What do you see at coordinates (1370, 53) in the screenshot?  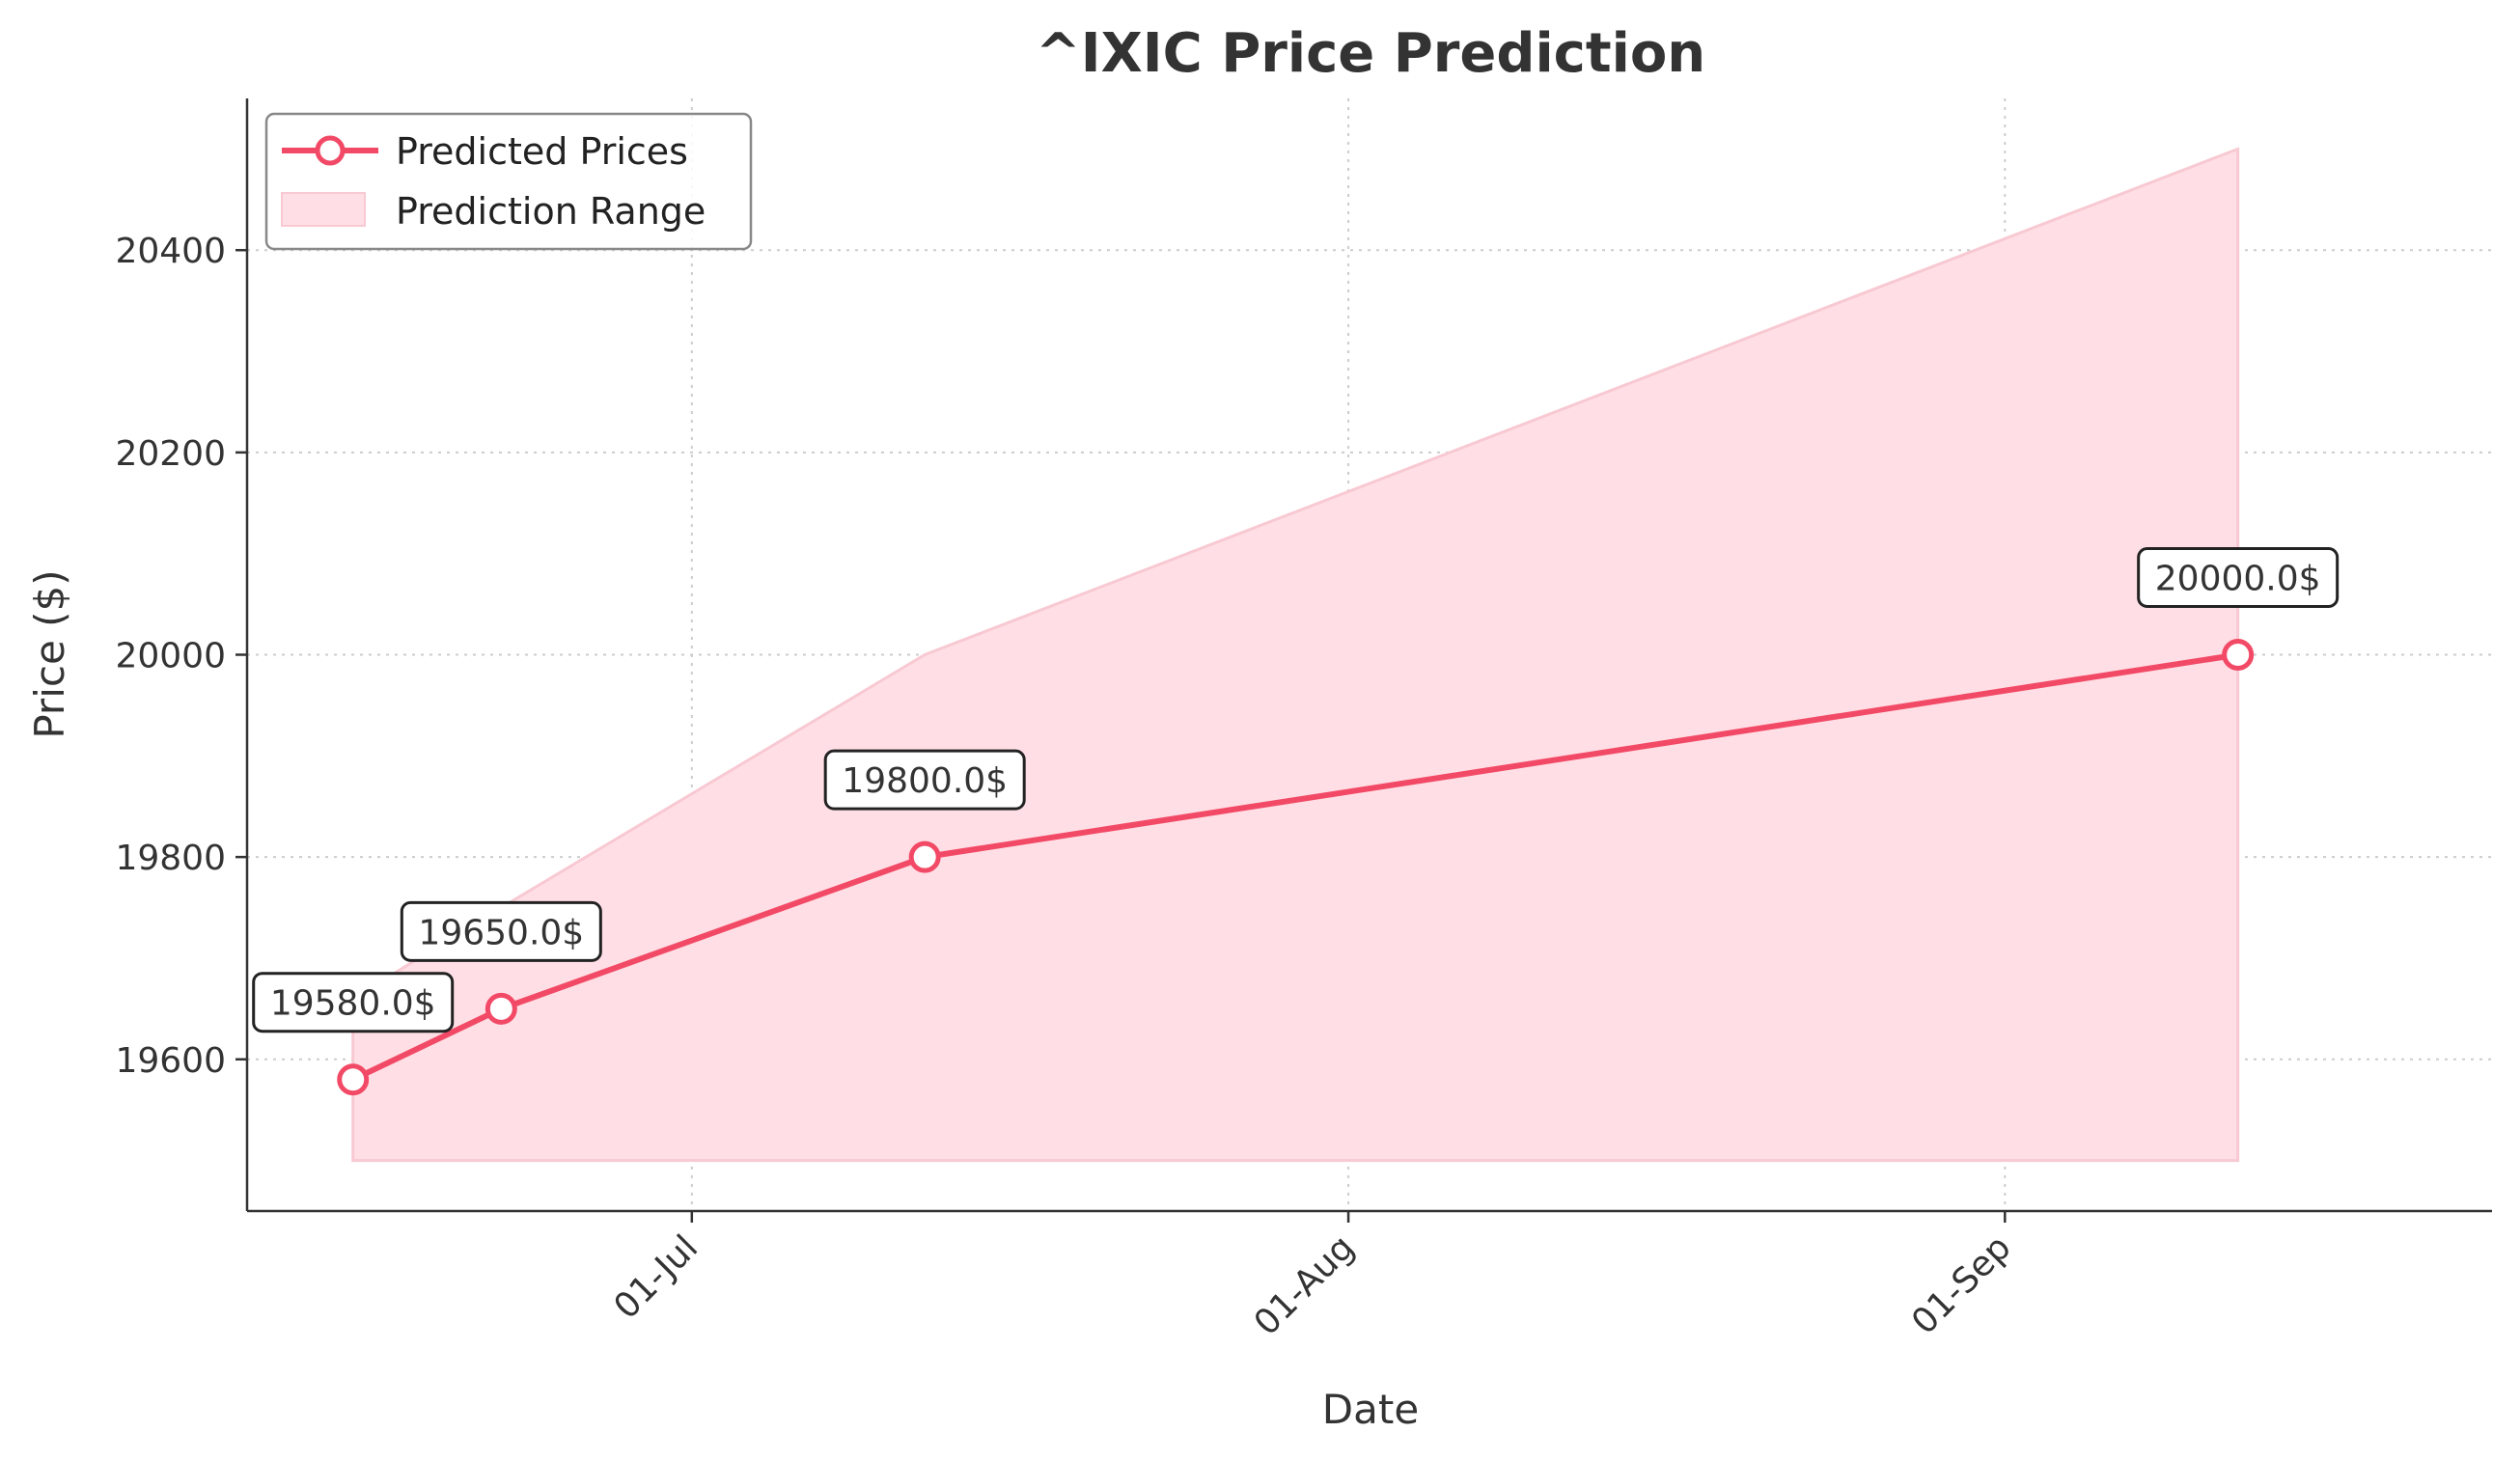 I see `chart-title: ^IXIC Price Prediction` at bounding box center [1370, 53].